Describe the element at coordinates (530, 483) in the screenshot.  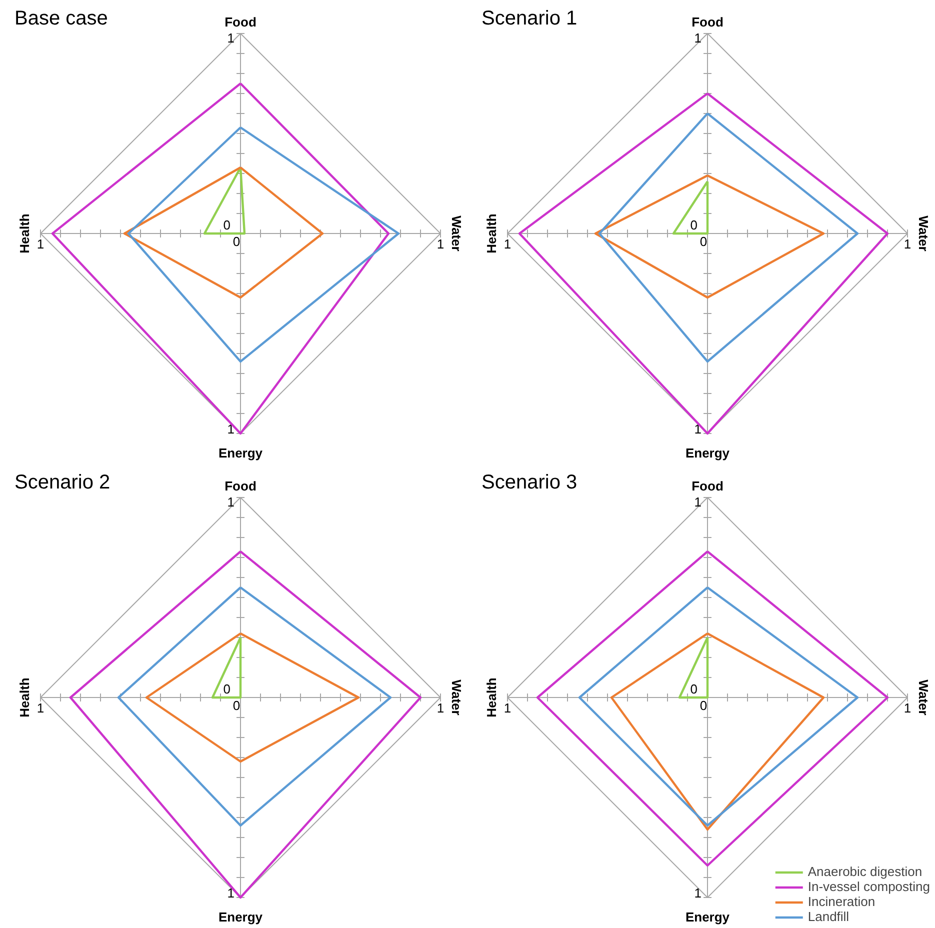
I see `chart-title: Scenario 3` at that location.